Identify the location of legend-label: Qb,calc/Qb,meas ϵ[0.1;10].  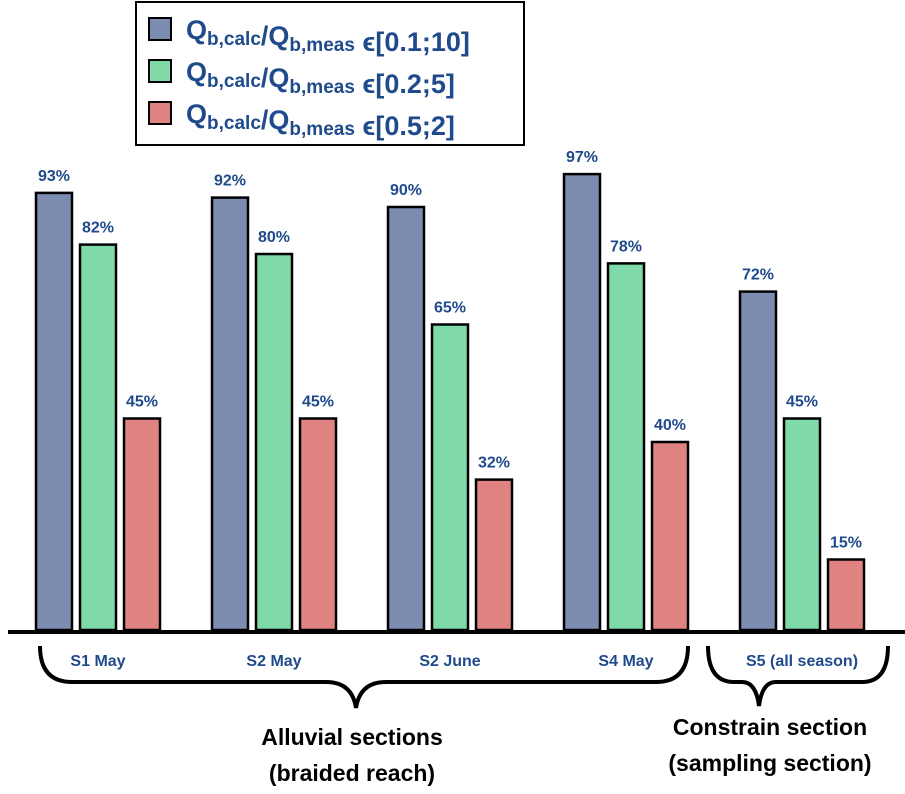
(328, 36).